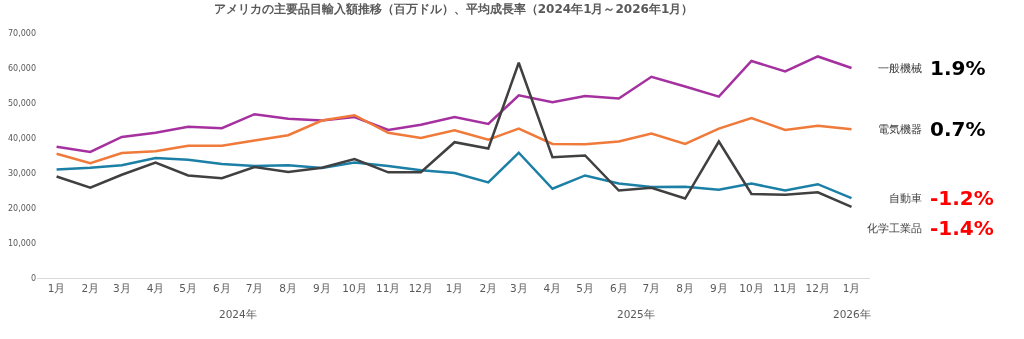  What do you see at coordinates (962, 198) in the screenshot?
I see `text: -1.2%` at bounding box center [962, 198].